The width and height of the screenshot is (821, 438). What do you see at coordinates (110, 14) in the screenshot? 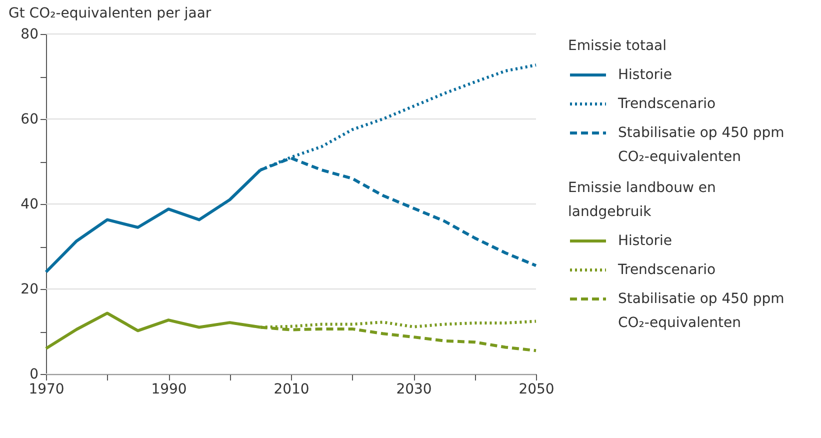
I see `y-axis-title: Gt CO₂-equivalenten per jaar` at bounding box center [110, 14].